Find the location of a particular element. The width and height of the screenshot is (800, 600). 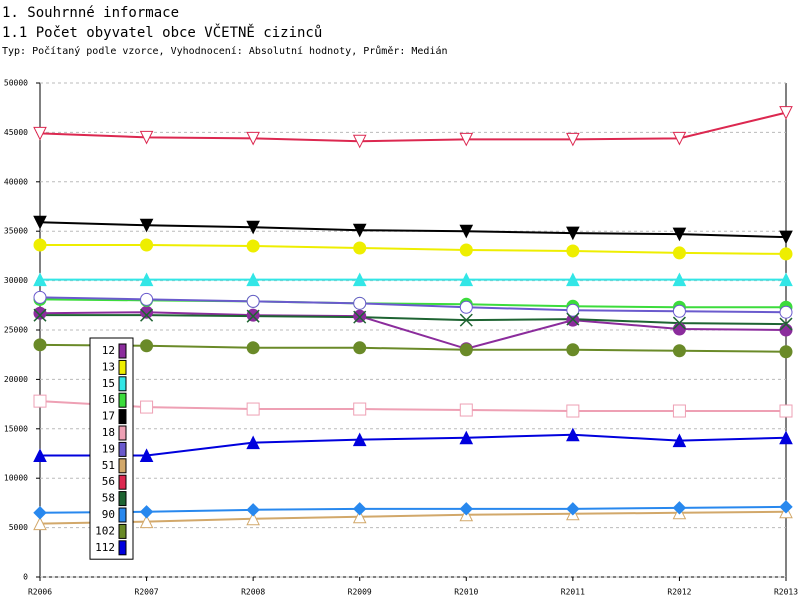

legend-label: 19 is located at coordinates (108, 448).